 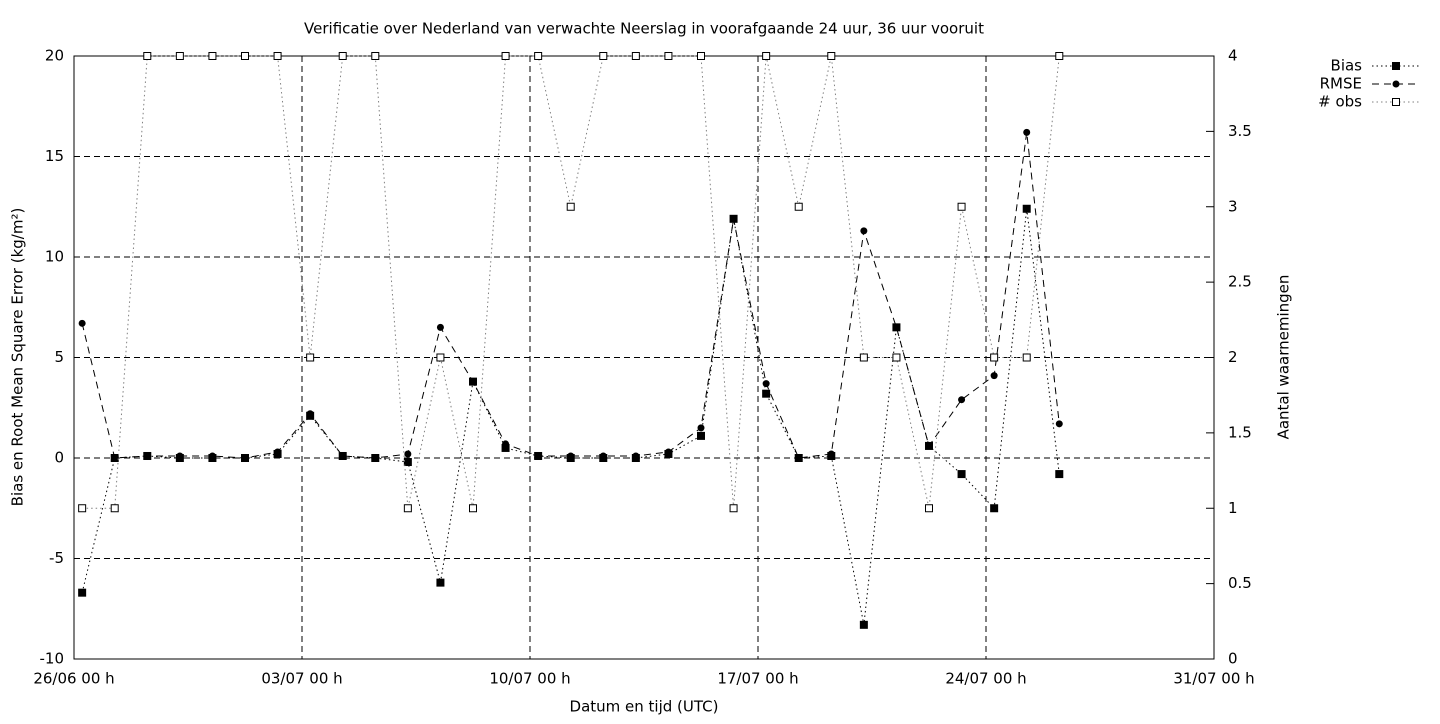 What do you see at coordinates (54, 156) in the screenshot?
I see `y-tick-label: 15` at bounding box center [54, 156].